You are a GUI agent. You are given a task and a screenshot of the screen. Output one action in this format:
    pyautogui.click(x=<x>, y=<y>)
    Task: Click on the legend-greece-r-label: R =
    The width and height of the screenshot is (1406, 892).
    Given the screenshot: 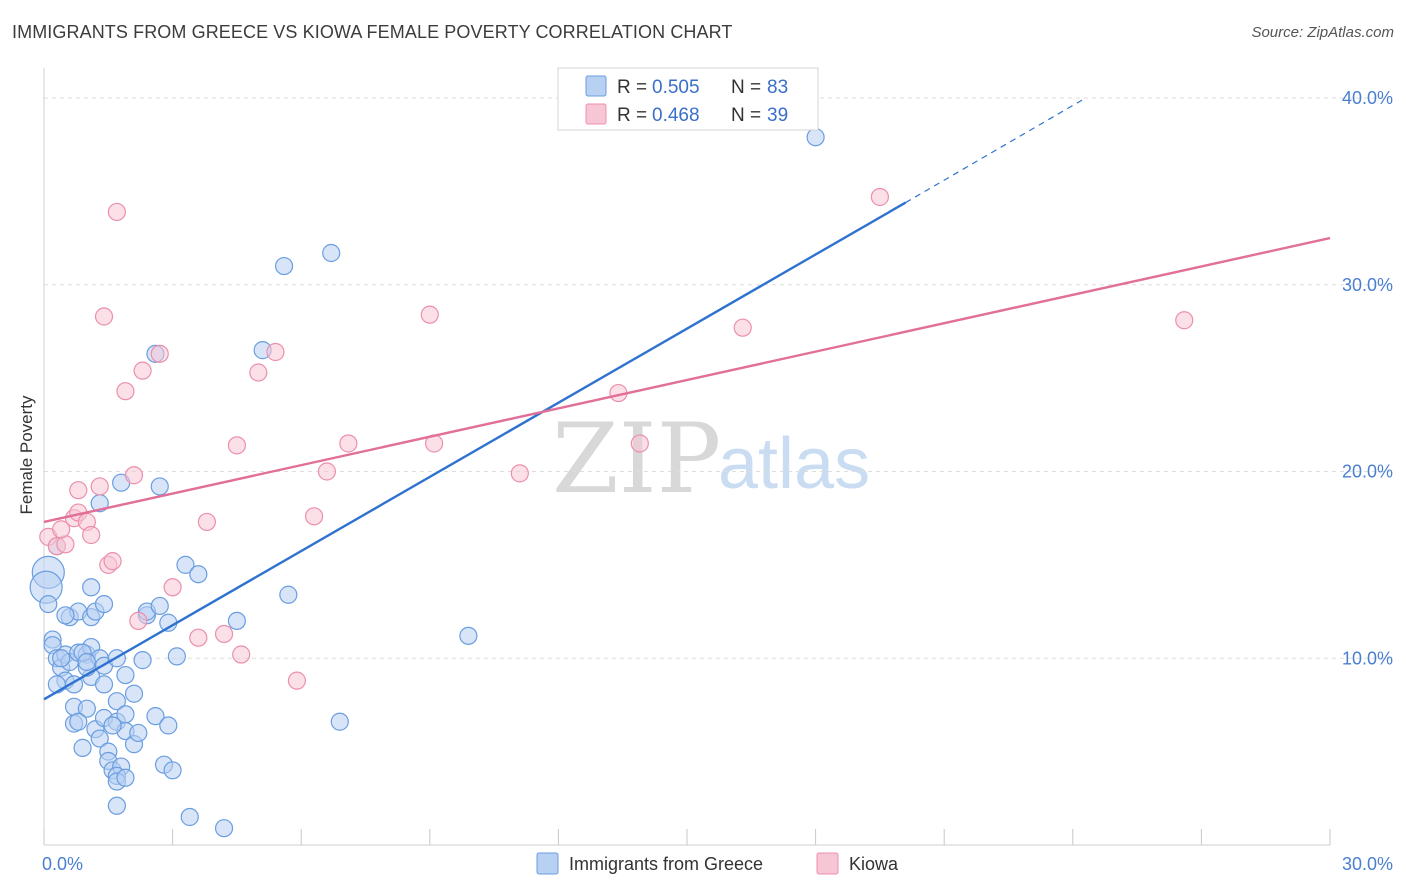 What is the action you would take?
    pyautogui.click(x=632, y=87)
    